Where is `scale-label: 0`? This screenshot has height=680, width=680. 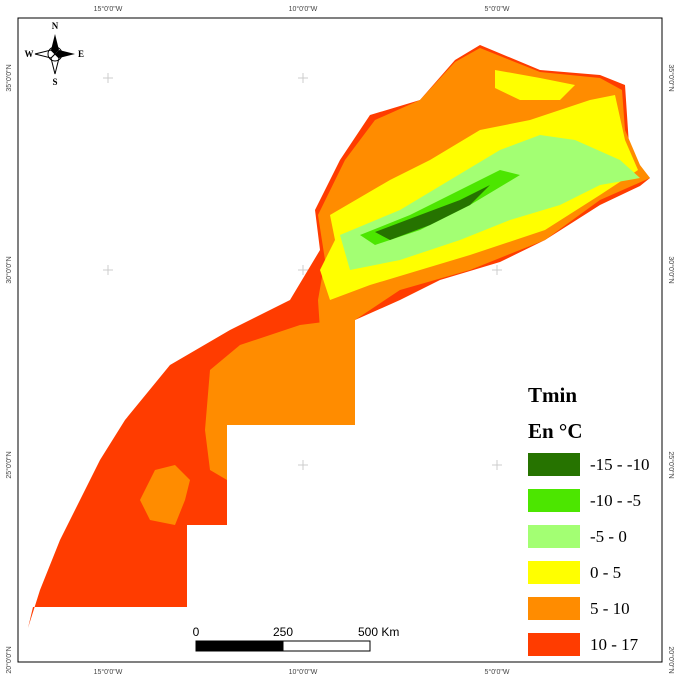
scale-label: 0 is located at coordinates (196, 632).